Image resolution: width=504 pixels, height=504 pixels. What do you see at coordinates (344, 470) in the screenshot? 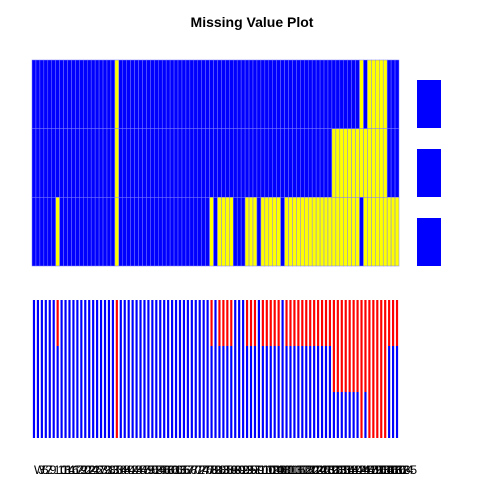
I see `x-tick-label: 136` at bounding box center [344, 470].